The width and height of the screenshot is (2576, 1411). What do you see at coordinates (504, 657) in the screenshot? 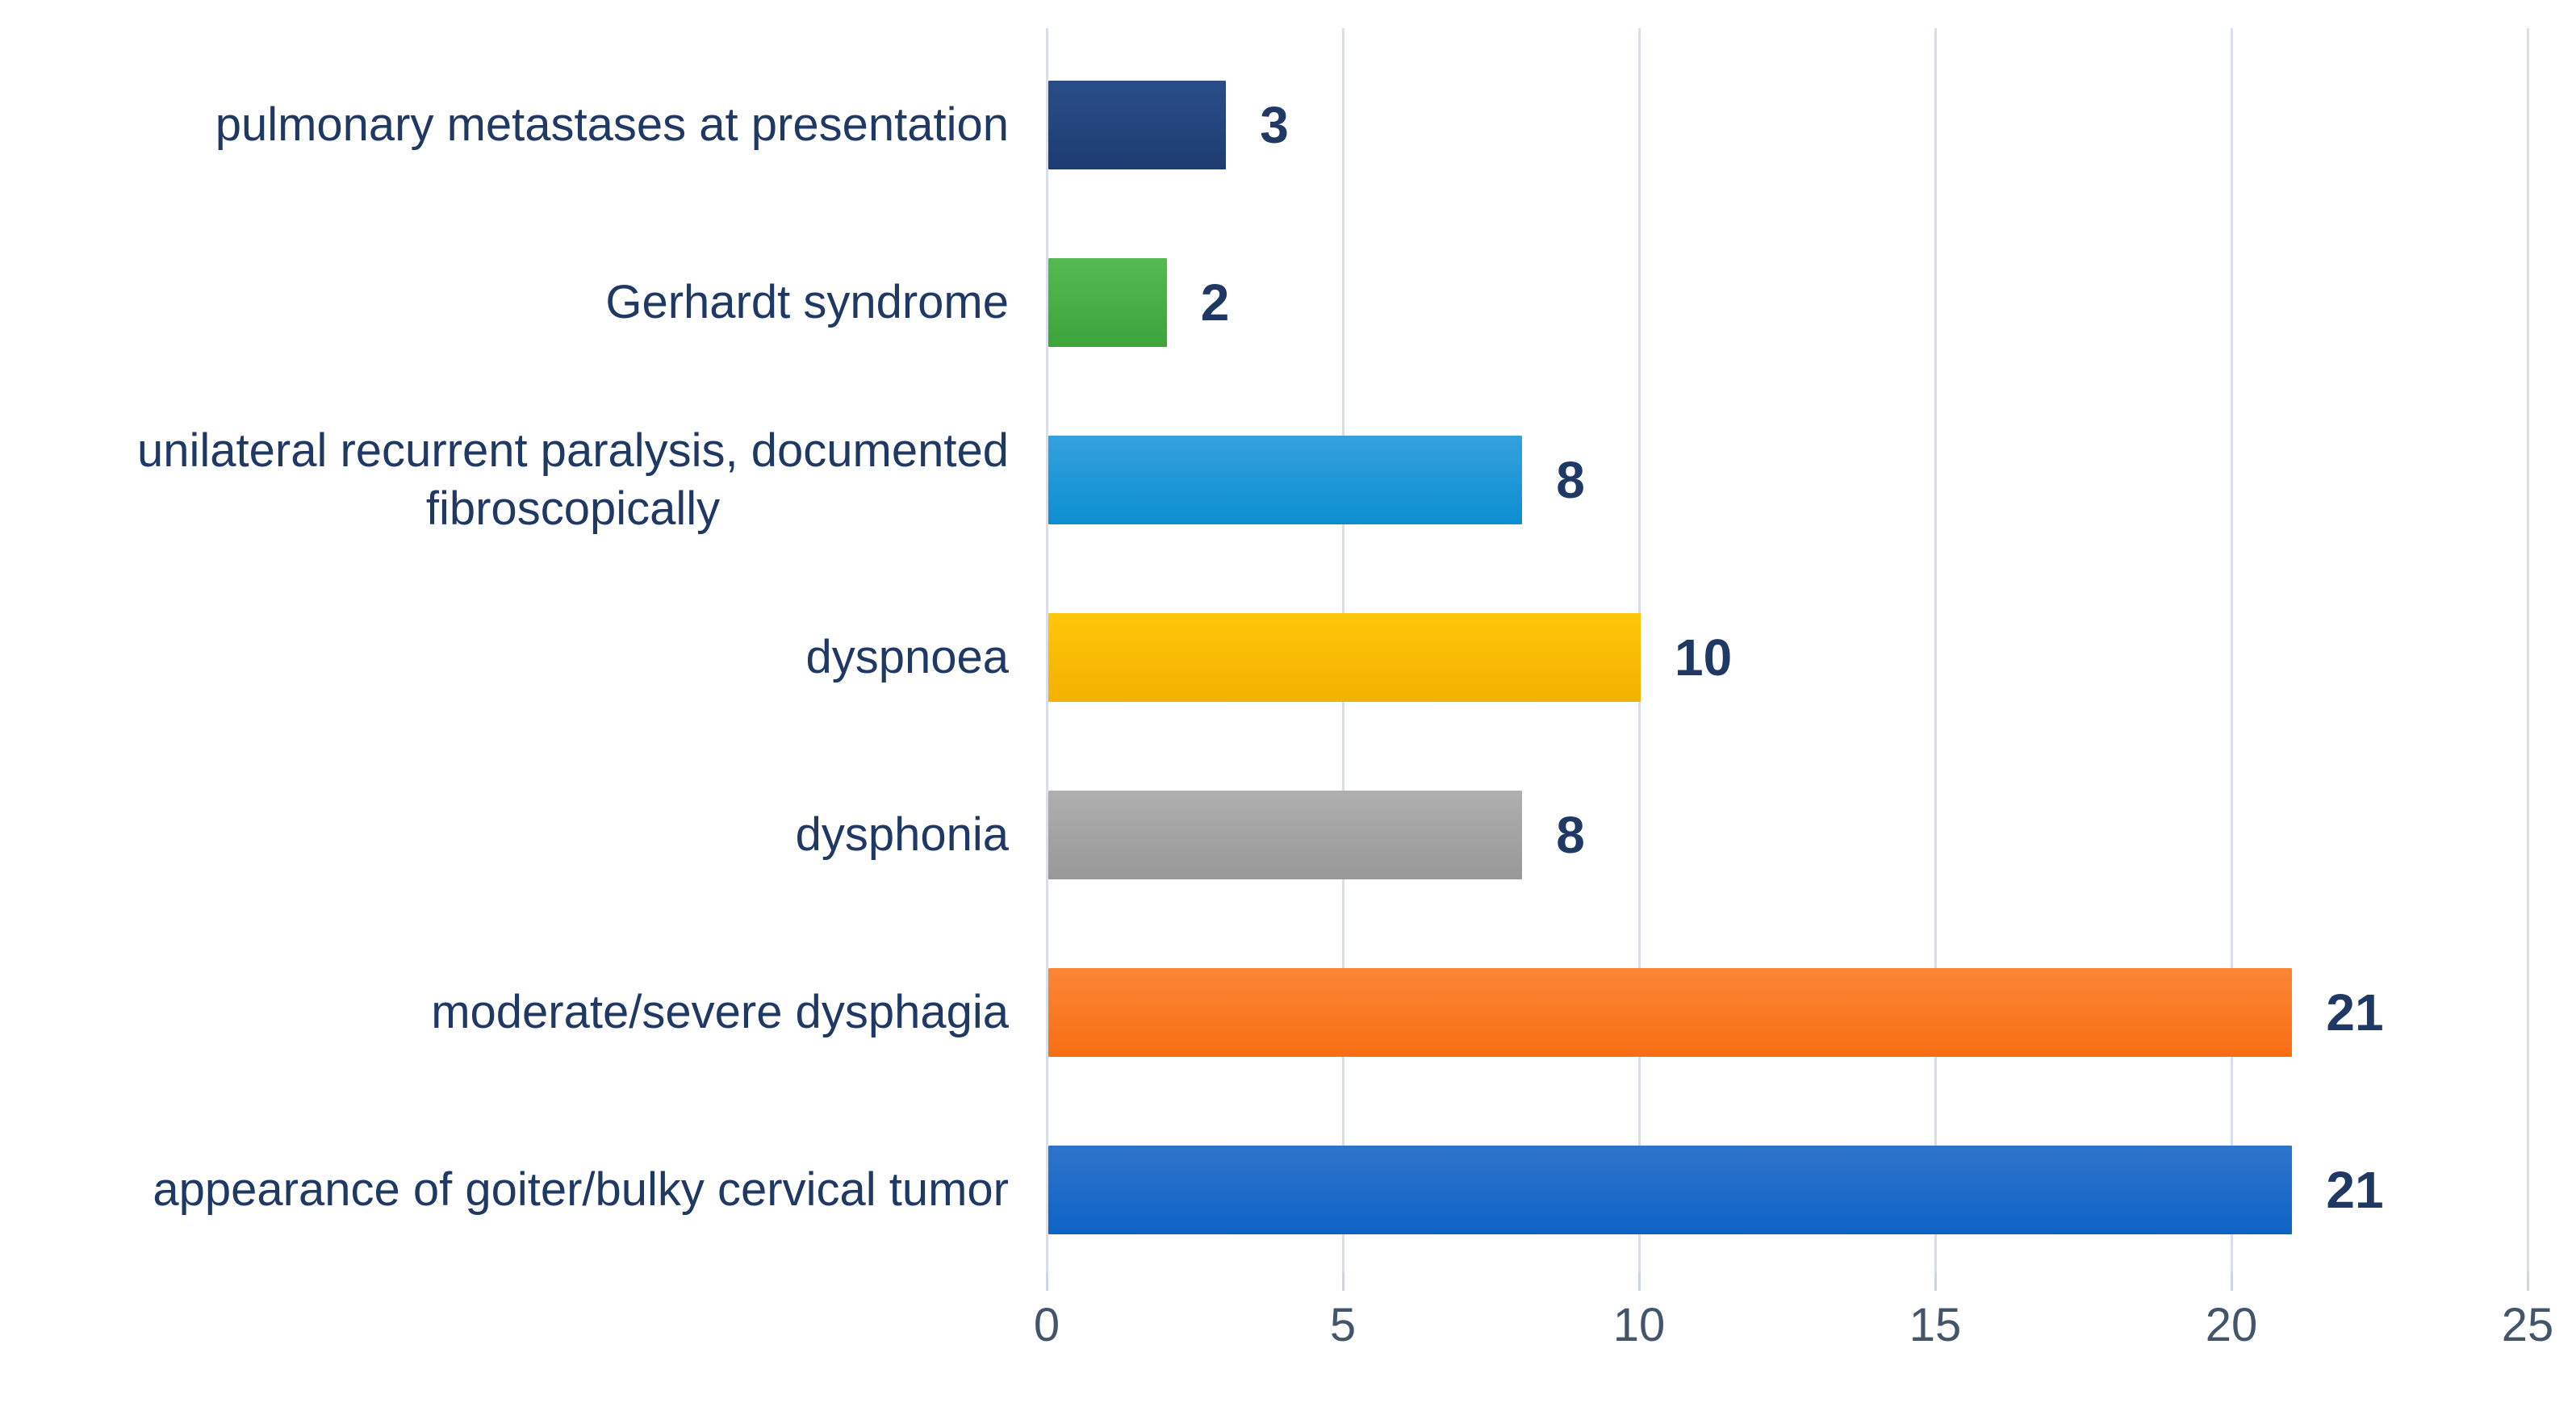
I see `category-label-box: dyspnoea` at bounding box center [504, 657].